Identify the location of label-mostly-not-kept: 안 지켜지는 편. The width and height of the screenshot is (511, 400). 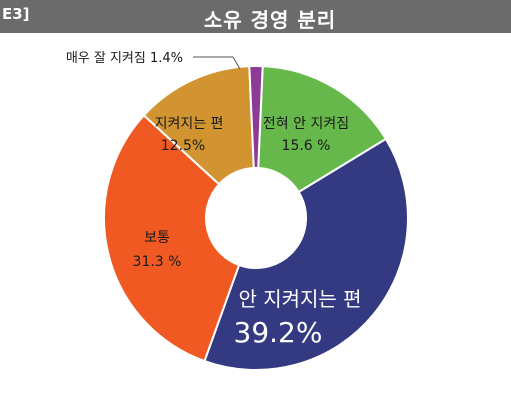
(299, 299).